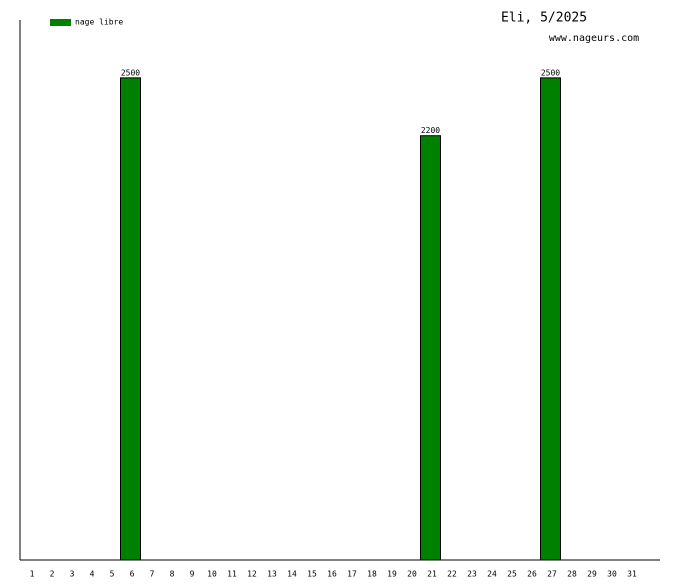 This screenshot has height=584, width=680. I want to click on x-tick-label: 10, so click(212, 574).